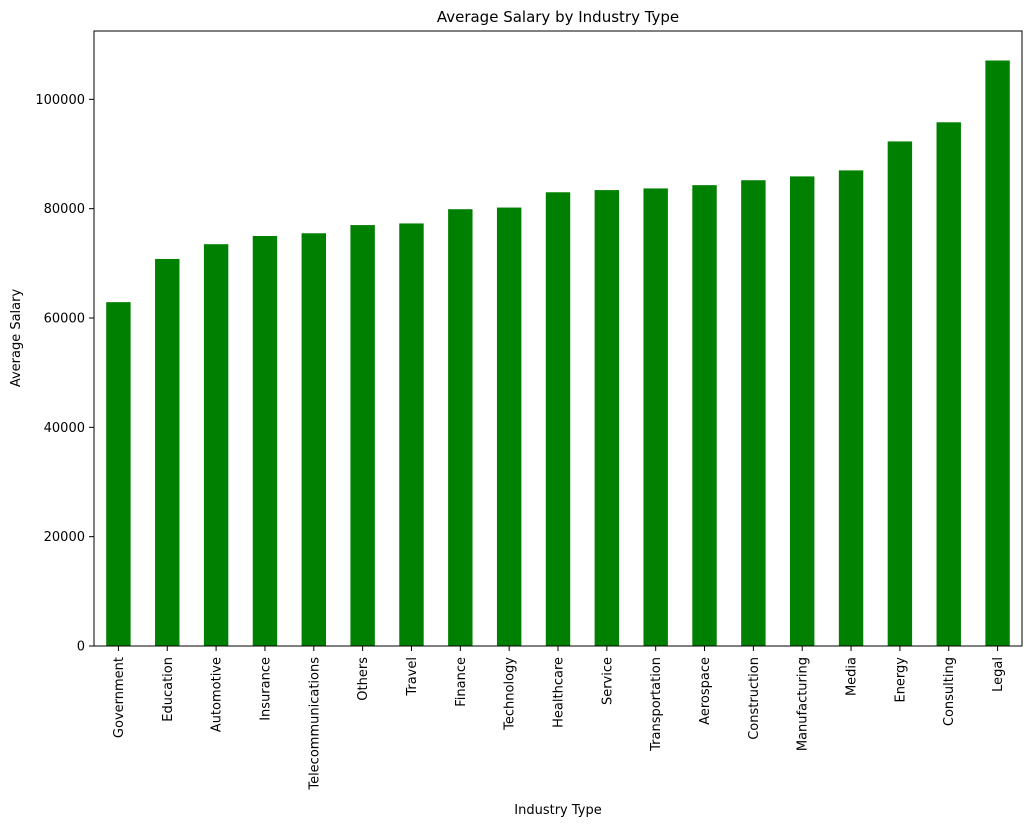 Image resolution: width=1032 pixels, height=827 pixels. Describe the element at coordinates (81, 647) in the screenshot. I see `y-tick-label: 0` at that location.